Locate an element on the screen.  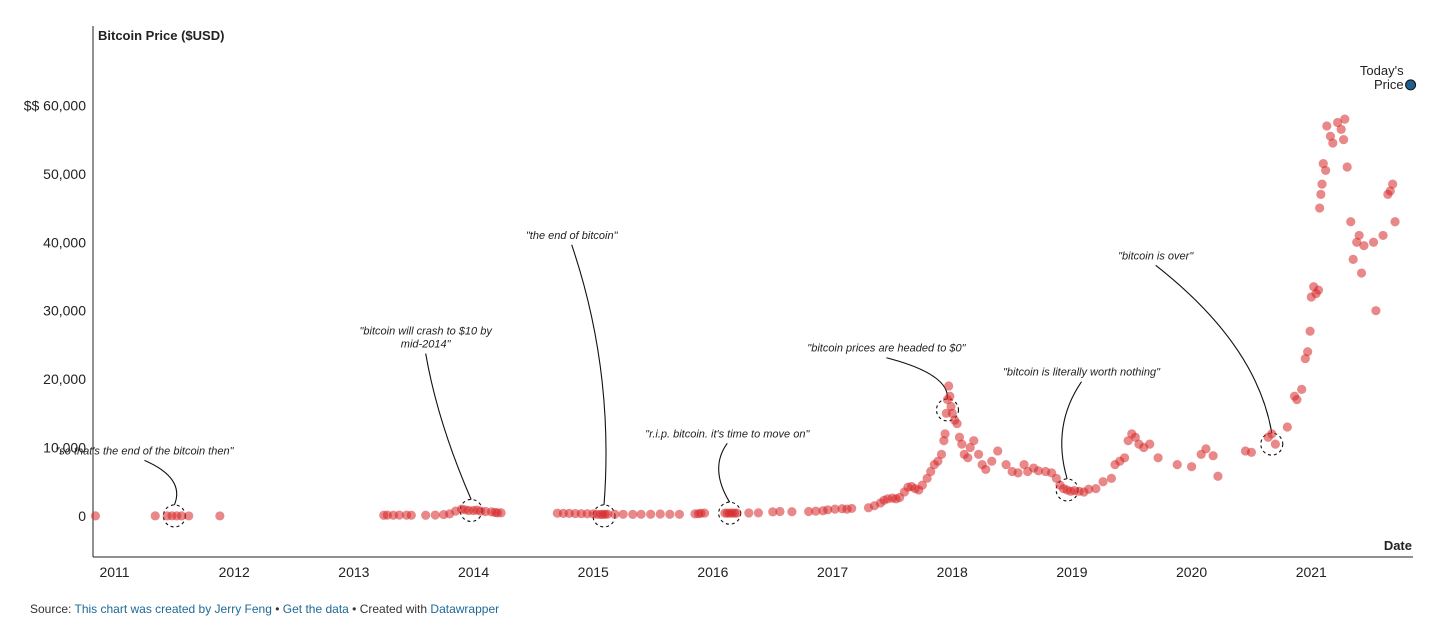
source-prefix: Source: is located at coordinates (52, 609).